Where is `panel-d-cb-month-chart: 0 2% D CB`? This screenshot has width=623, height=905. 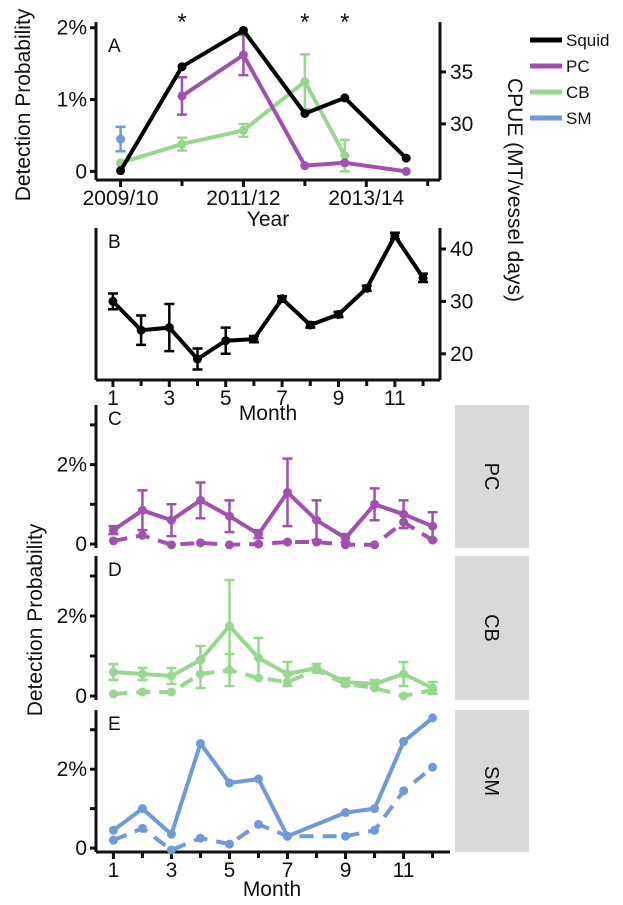
panel-d-cb-month-chart: 0 2% D CB is located at coordinates (293, 632).